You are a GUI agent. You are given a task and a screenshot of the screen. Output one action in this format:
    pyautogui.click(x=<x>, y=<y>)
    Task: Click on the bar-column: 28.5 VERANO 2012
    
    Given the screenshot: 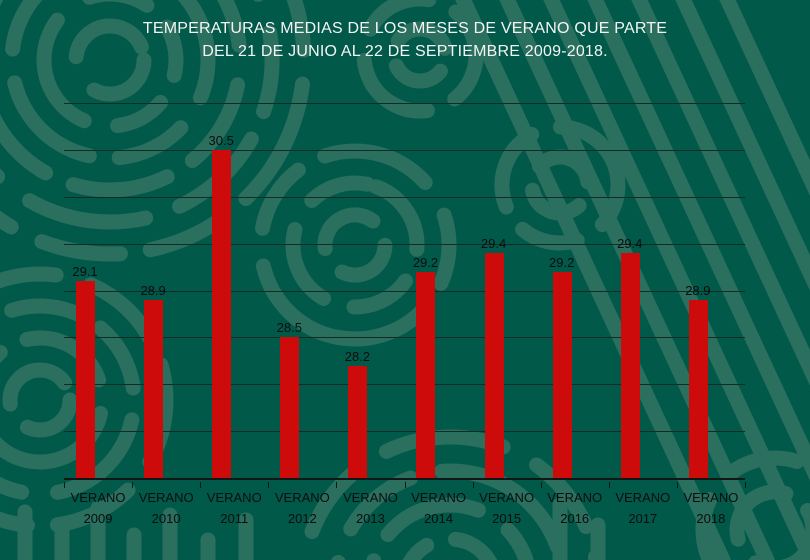 What is the action you would take?
    pyautogui.click(x=302, y=314)
    